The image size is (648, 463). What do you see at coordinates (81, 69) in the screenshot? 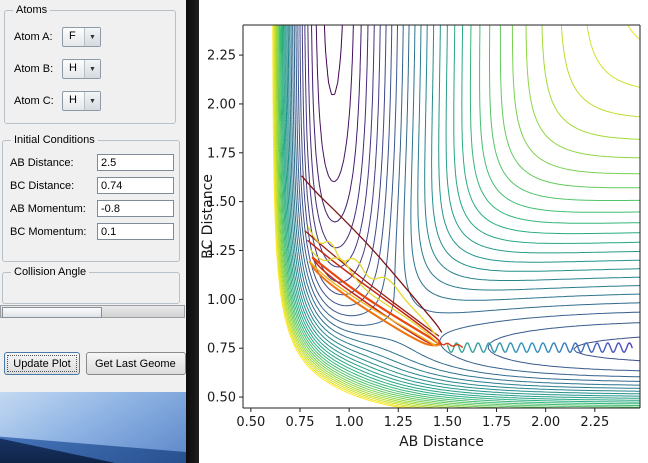
I see `atom-b-select: H ▼` at bounding box center [81, 69].